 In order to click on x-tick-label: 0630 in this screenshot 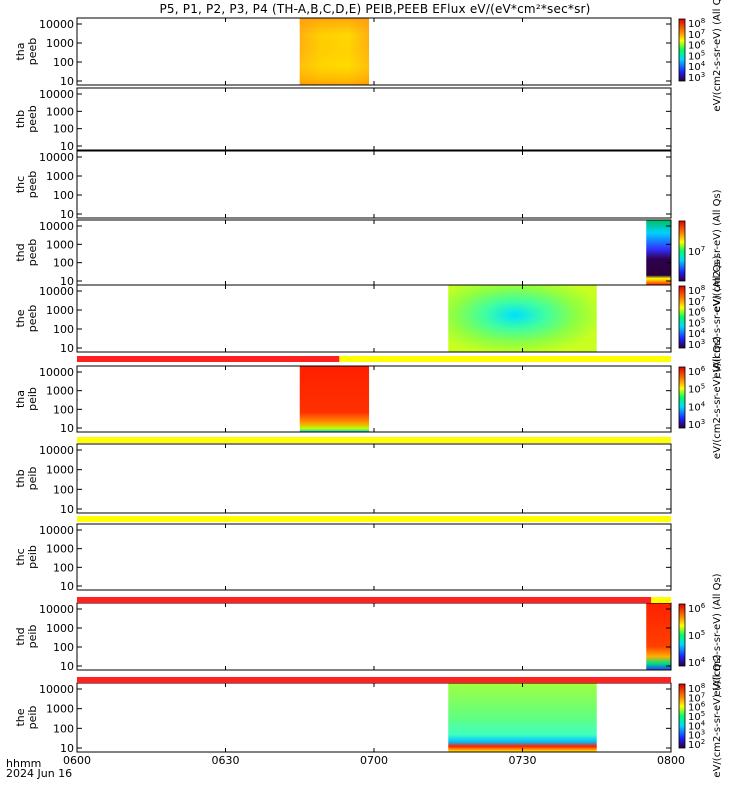, I will do `click(226, 760)`.